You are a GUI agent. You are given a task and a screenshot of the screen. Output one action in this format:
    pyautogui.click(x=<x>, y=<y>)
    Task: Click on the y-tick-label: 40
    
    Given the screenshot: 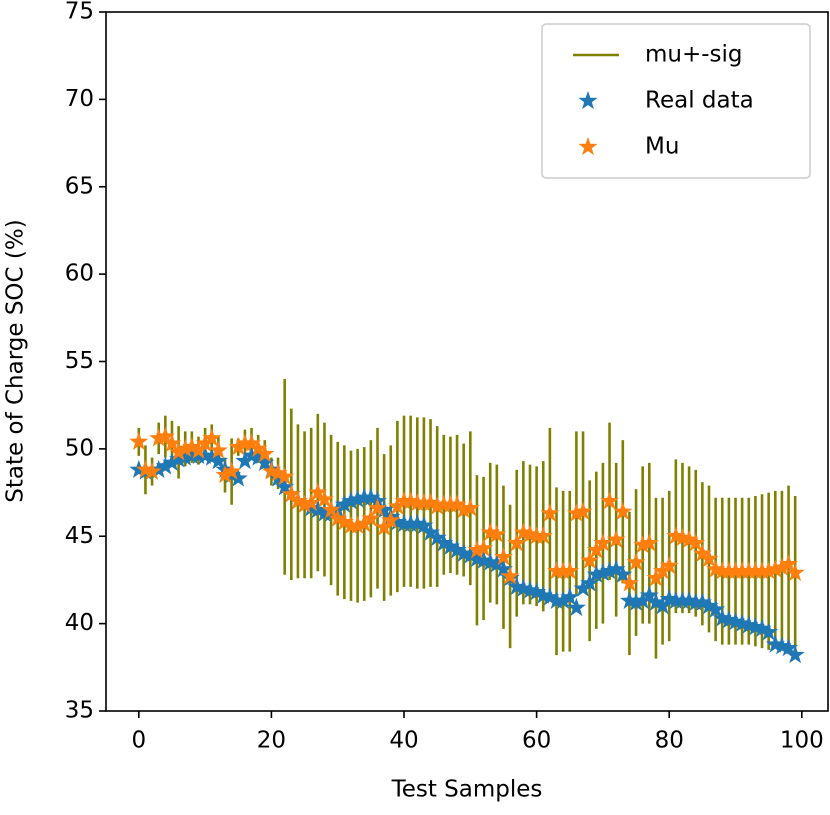 What is the action you would take?
    pyautogui.click(x=79, y=623)
    